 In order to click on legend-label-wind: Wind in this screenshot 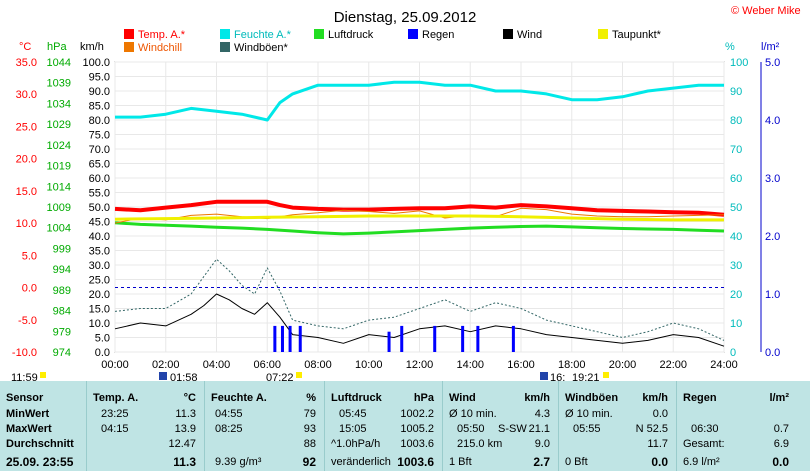, I will do `click(529, 35)`.